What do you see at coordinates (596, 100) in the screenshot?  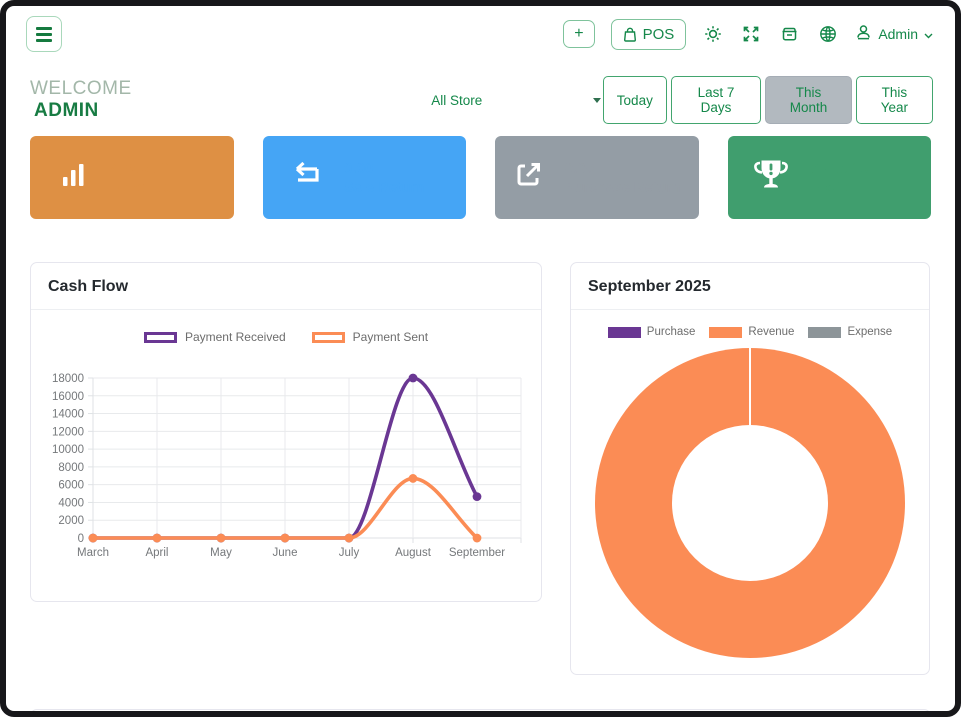 I see `select-caret-icon` at bounding box center [596, 100].